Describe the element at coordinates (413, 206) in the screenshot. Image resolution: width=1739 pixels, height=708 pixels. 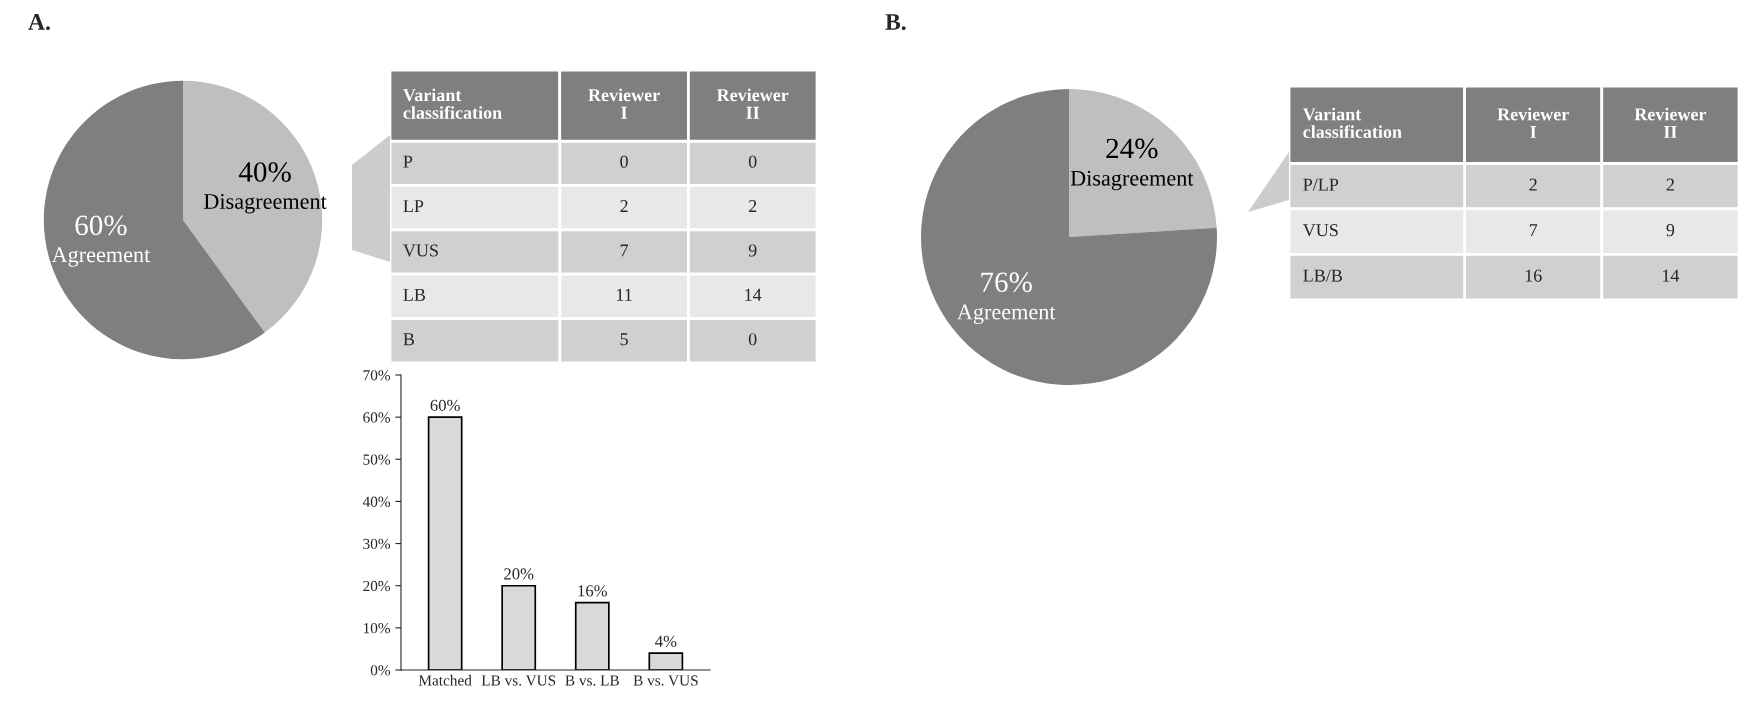
I see `y-tick-label: LP` at that location.